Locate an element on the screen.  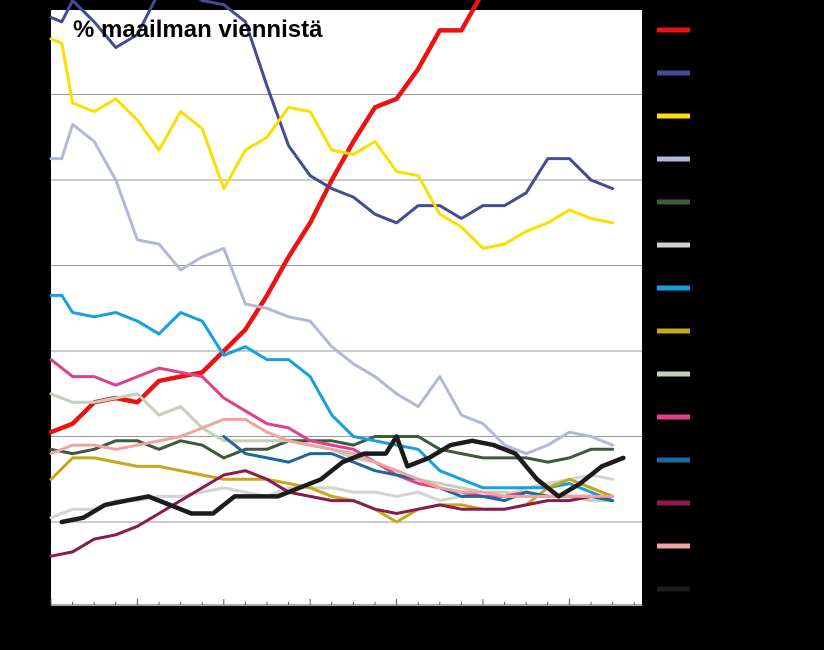
chart-title: % maailman viennistä is located at coordinates (198, 29).